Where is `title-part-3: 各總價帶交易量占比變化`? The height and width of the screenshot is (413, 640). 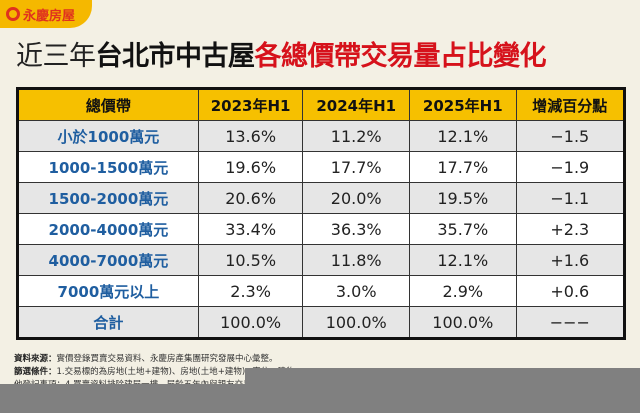
title-part-3: 各總價帶交易量占比變化 is located at coordinates (400, 56).